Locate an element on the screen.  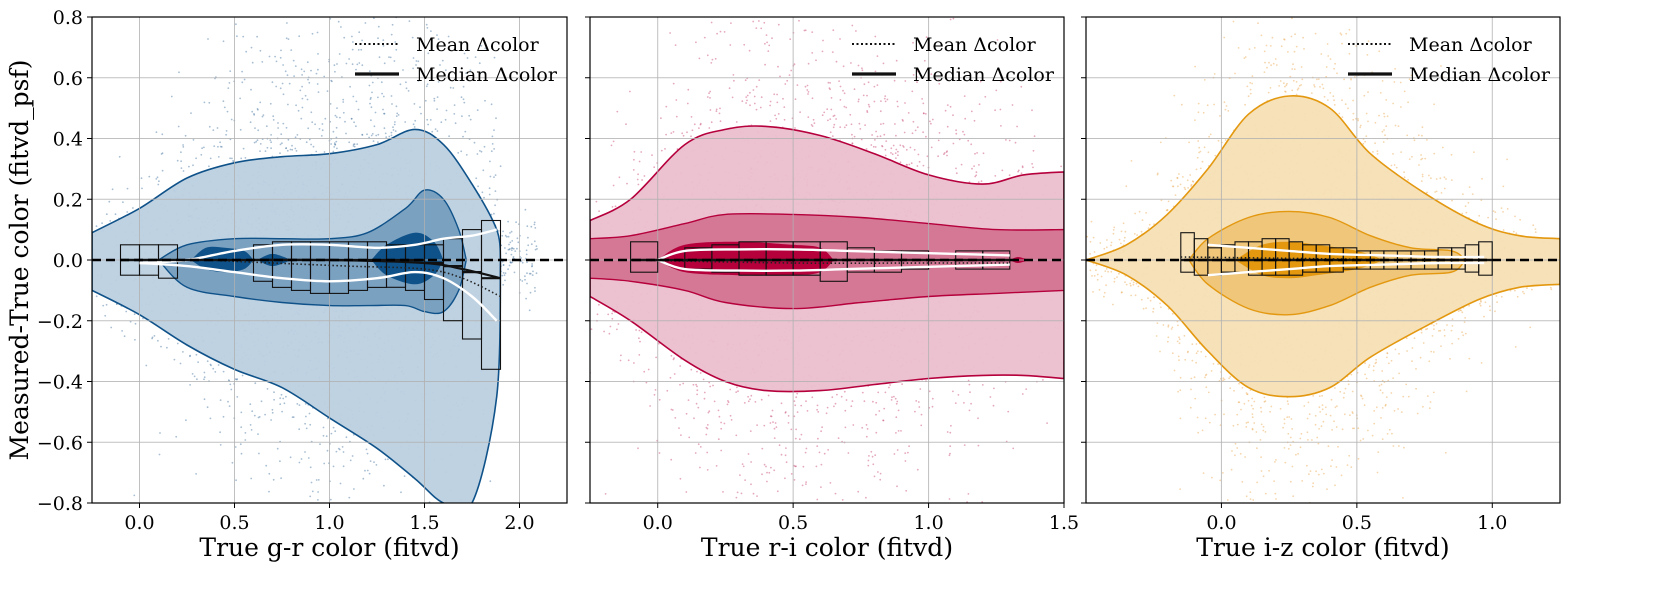
white-curve is located at coordinates (318, 246).